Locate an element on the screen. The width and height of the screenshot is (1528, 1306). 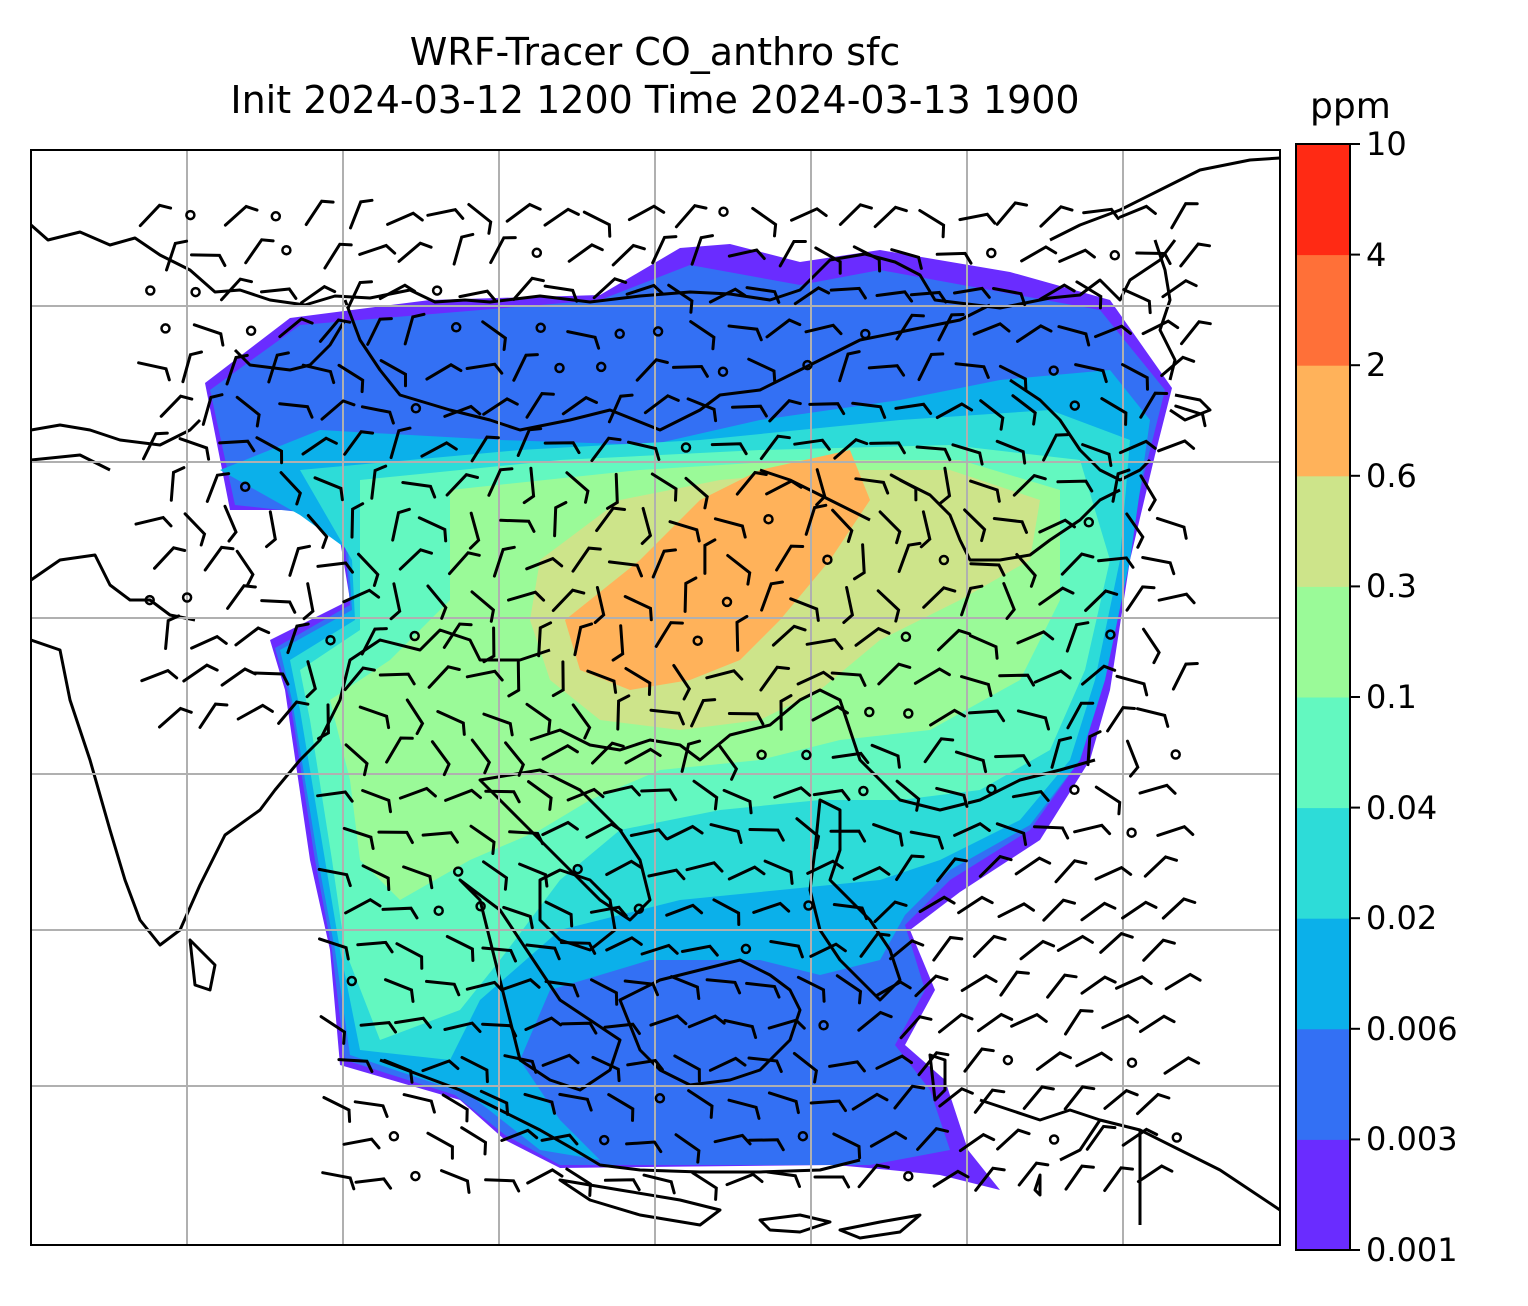
colorbar-tick-label: 0.006 is located at coordinates (1412, 1028).